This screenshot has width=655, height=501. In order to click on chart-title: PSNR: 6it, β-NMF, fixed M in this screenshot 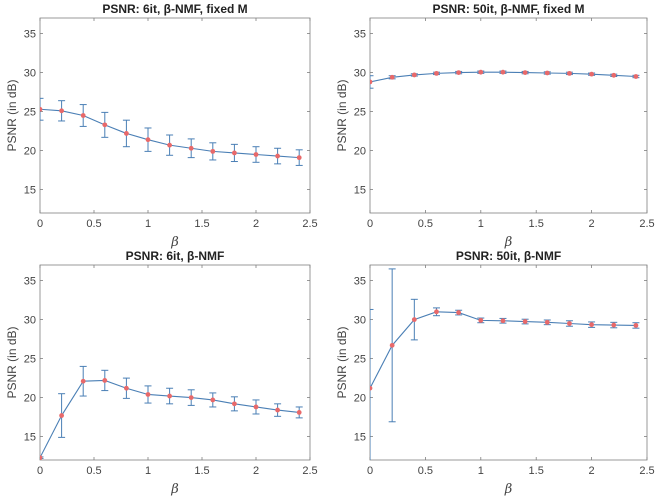, I will do `click(174, 9)`.